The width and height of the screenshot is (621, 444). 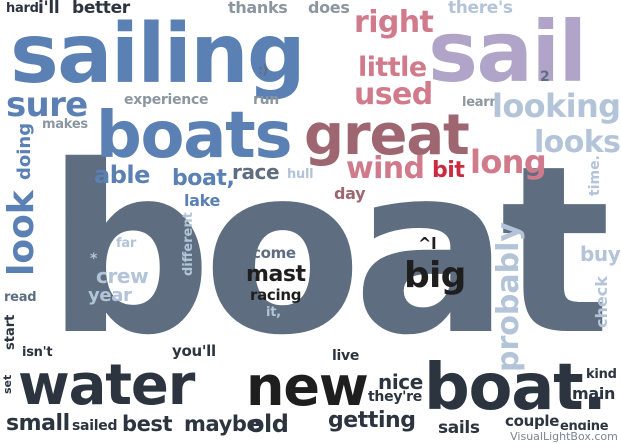 I want to click on word-boat-dot: boat., so click(x=515, y=388).